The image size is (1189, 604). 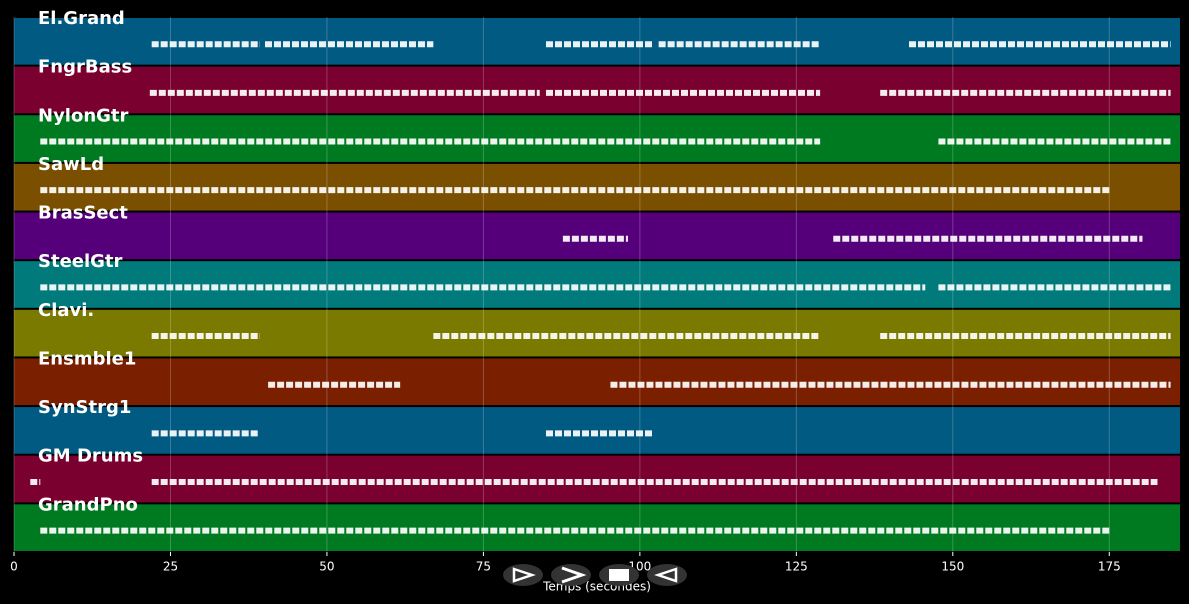 What do you see at coordinates (595, 575) in the screenshot?
I see `playback-controls` at bounding box center [595, 575].